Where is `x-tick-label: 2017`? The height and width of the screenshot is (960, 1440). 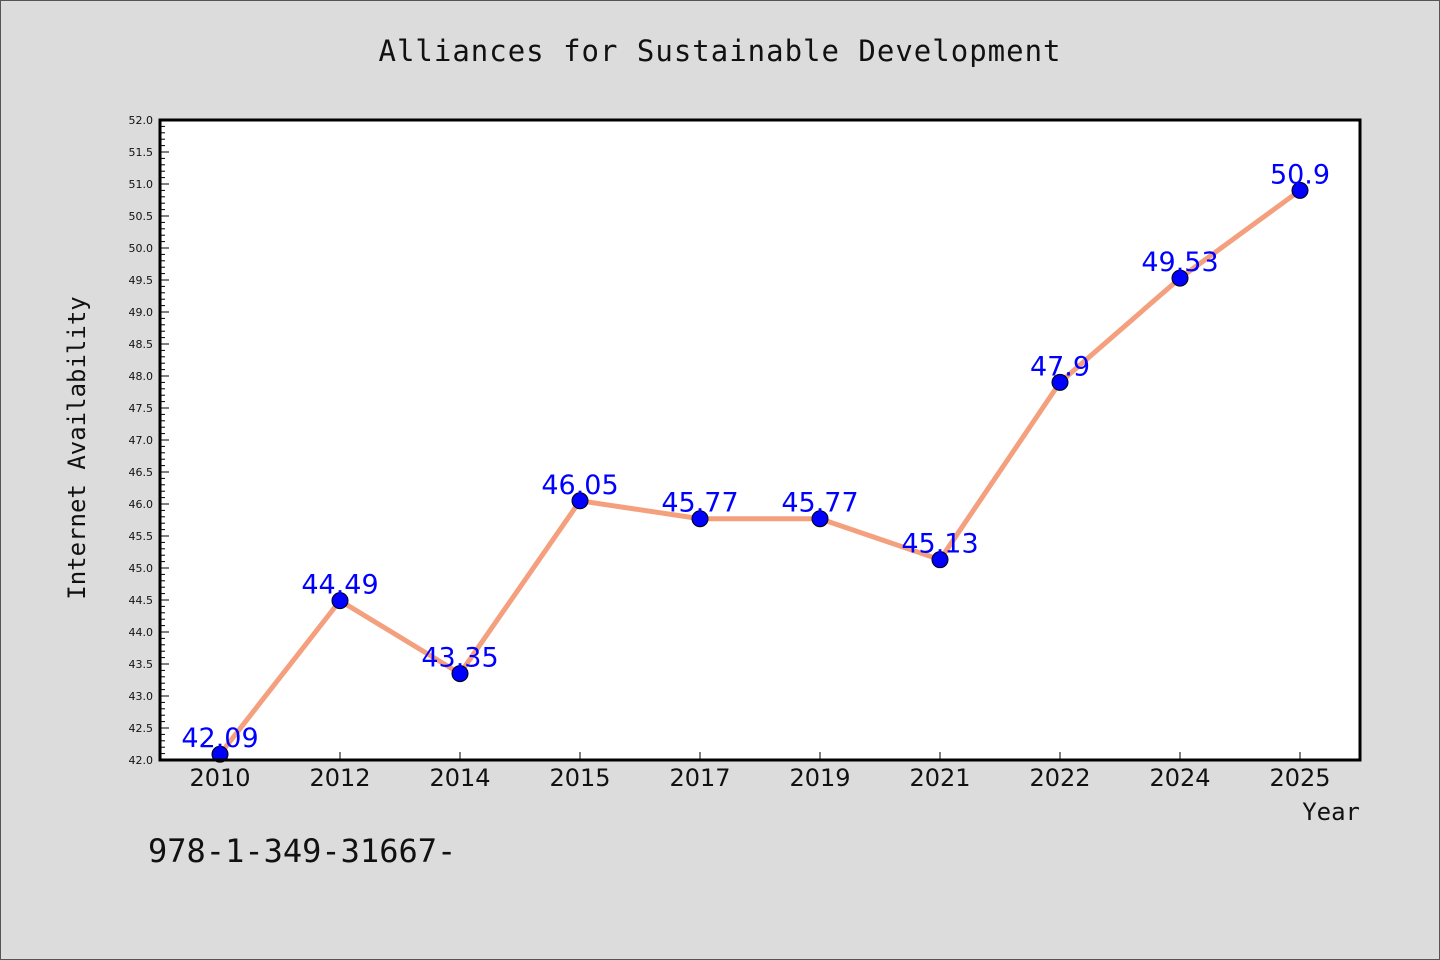 x-tick-label: 2017 is located at coordinates (699, 778).